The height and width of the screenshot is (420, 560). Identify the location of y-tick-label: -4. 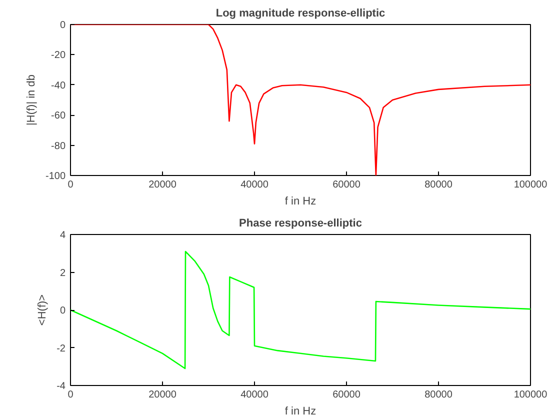
(61, 386).